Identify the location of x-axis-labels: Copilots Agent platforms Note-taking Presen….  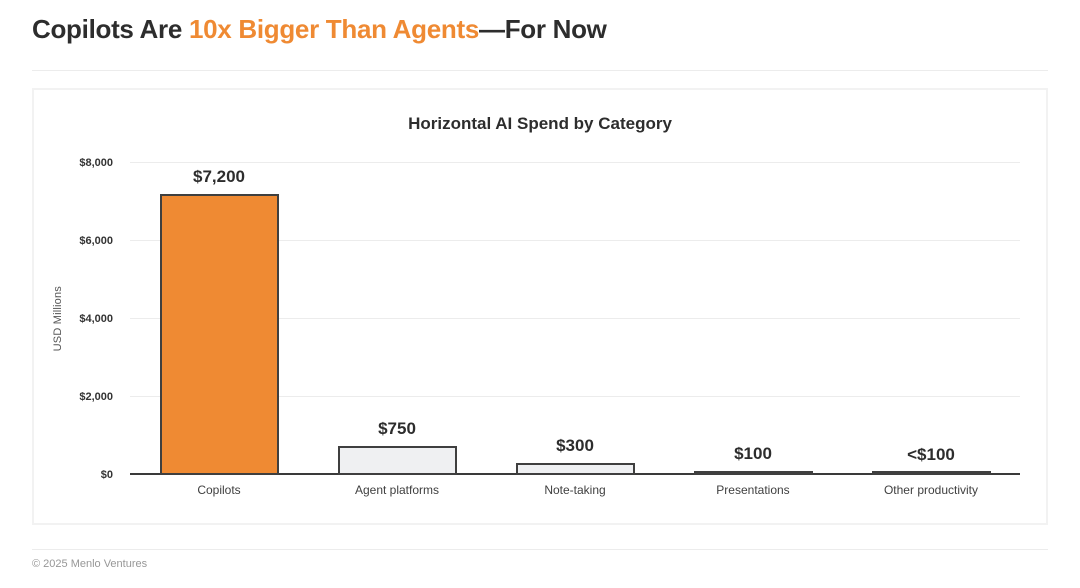
(575, 492).